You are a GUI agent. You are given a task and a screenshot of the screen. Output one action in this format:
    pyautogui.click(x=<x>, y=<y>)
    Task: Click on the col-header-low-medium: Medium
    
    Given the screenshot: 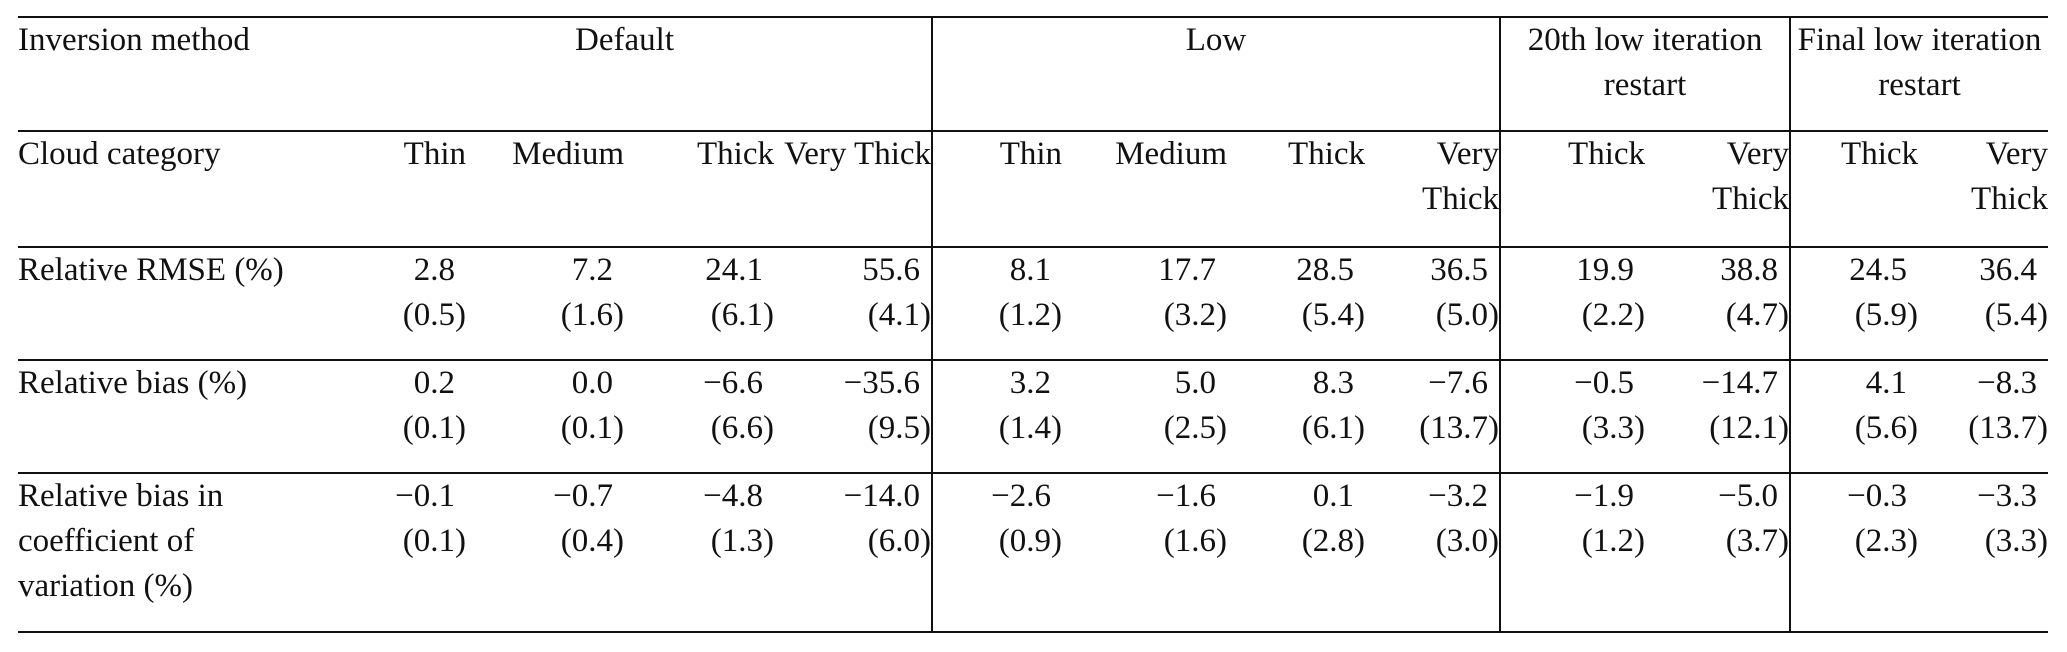 What is the action you would take?
    pyautogui.click(x=1145, y=189)
    